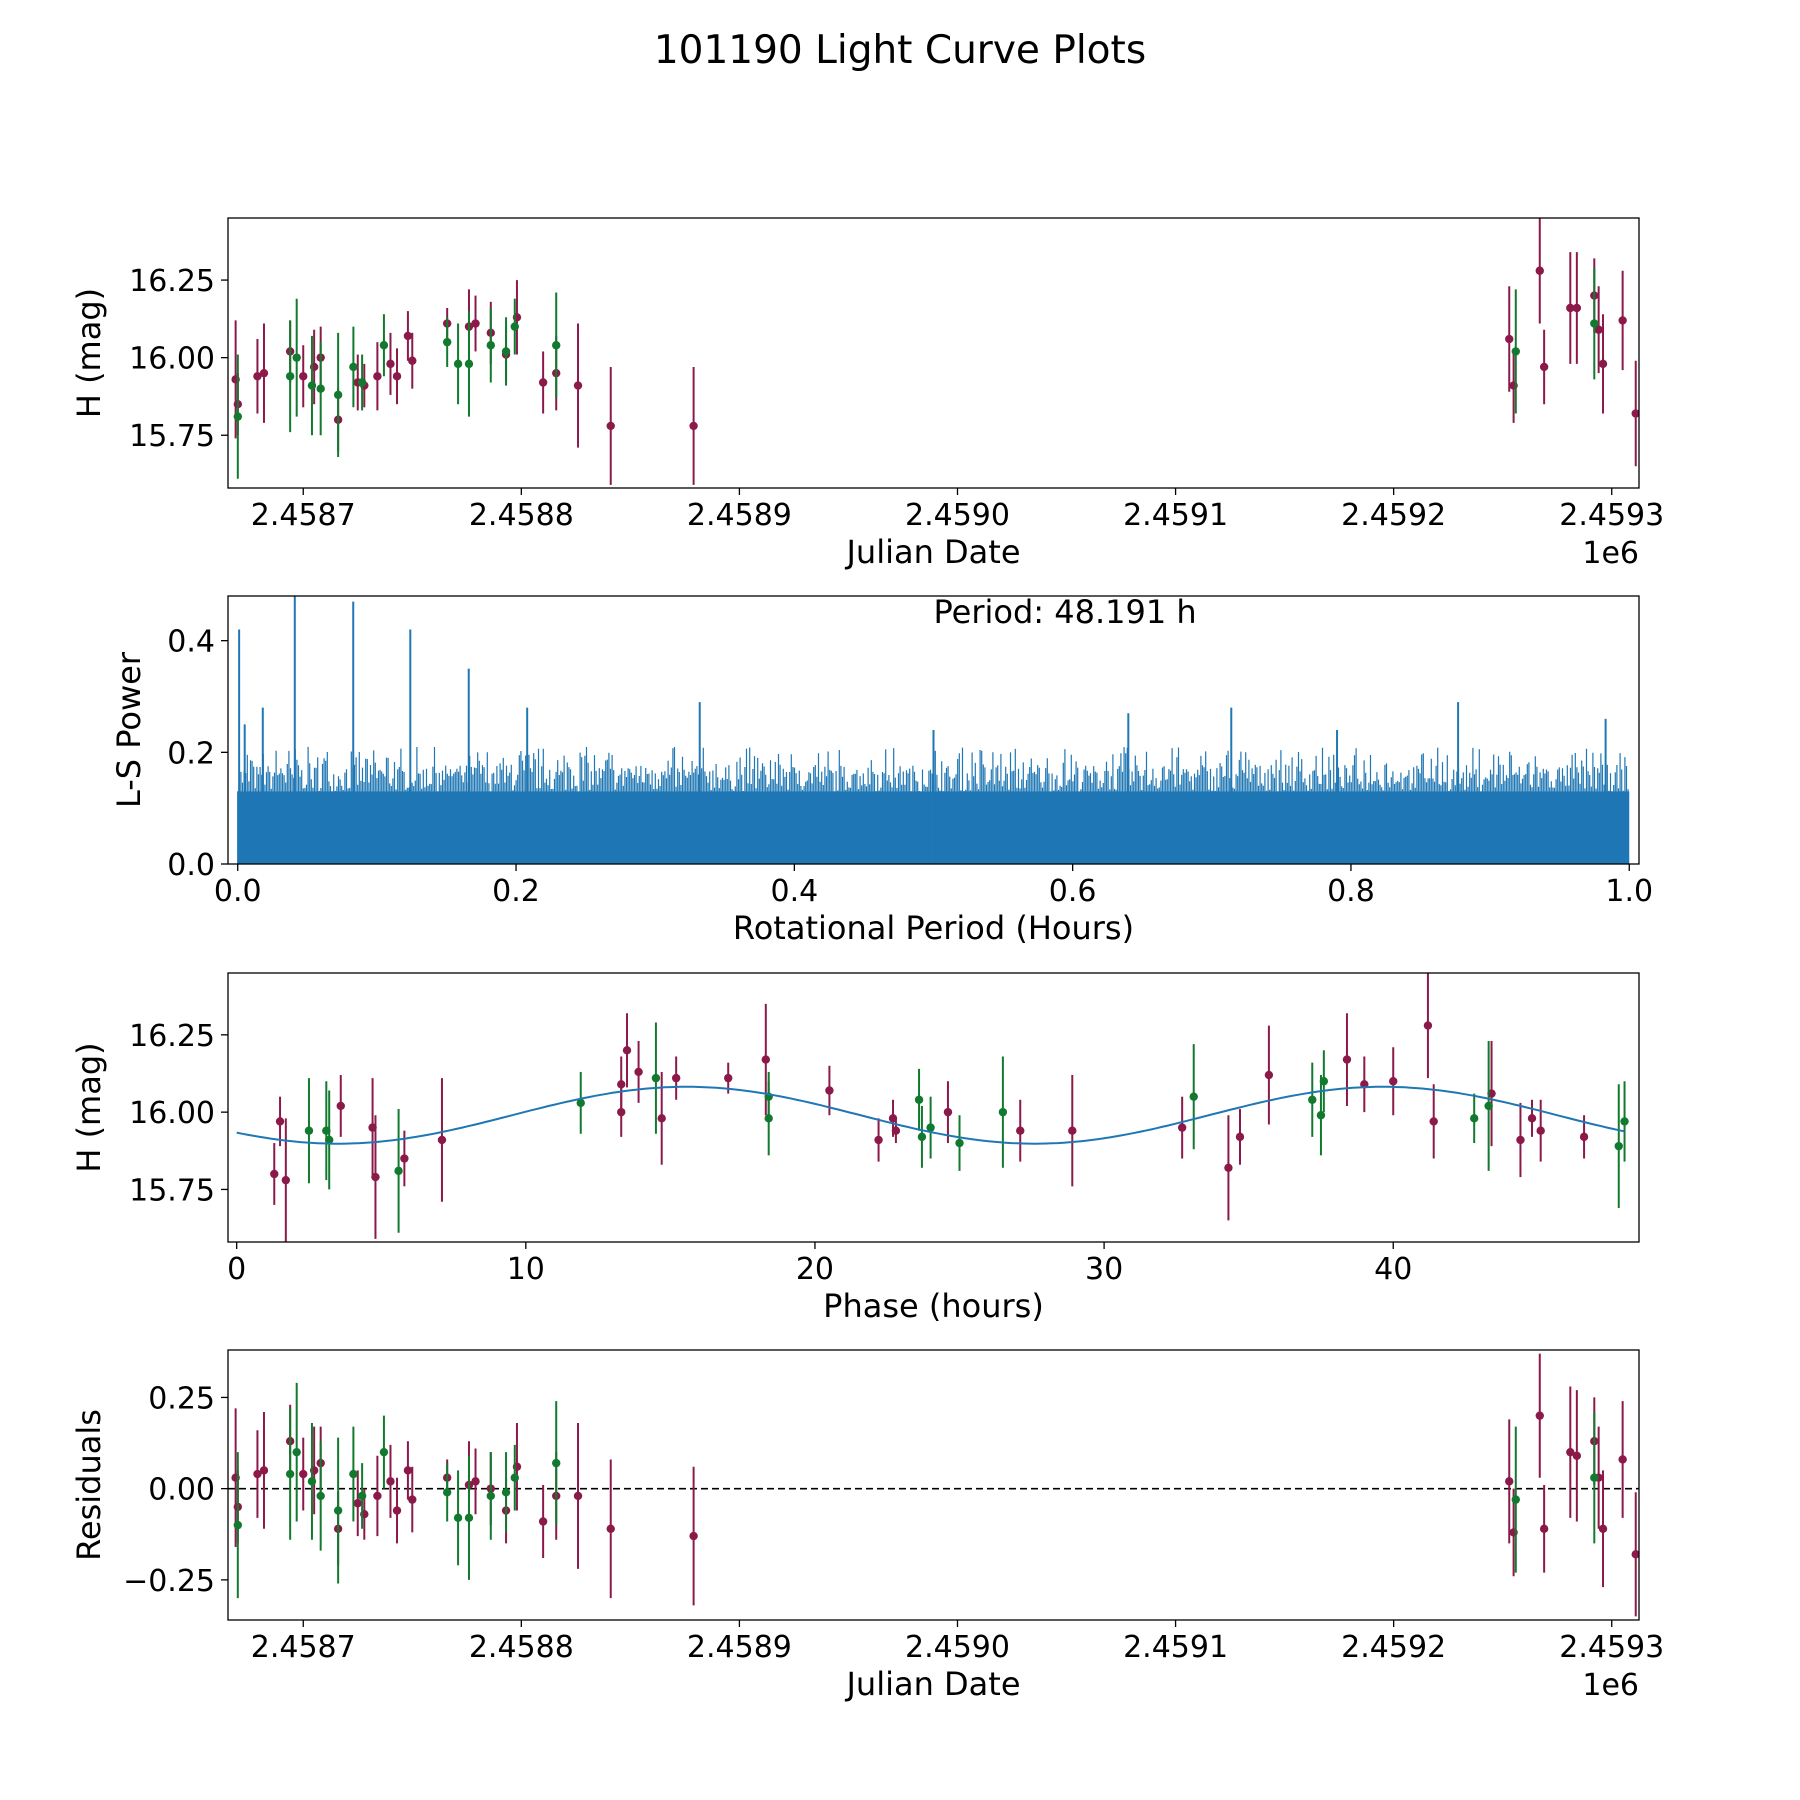  I want to click on y-tick-label: 15.75, so click(172, 1190).